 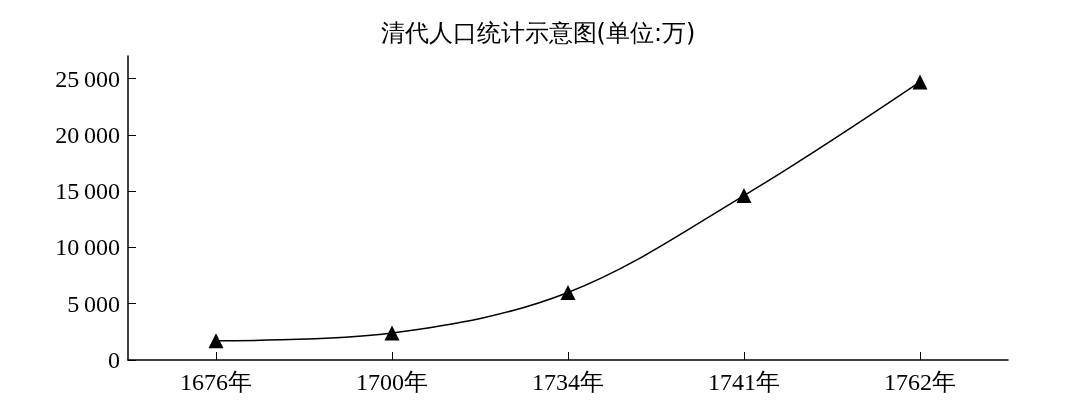 I want to click on x-tick-label: 1734年, so click(x=568, y=382).